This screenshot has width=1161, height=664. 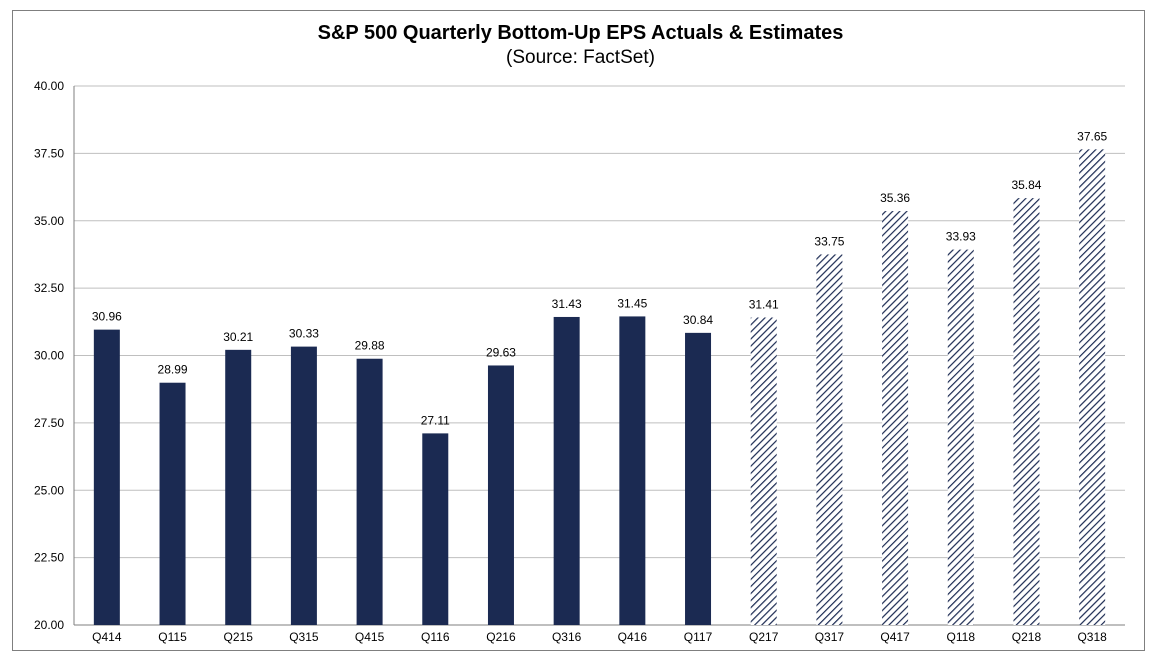 What do you see at coordinates (49, 423) in the screenshot?
I see `y-tick-label: 27.50` at bounding box center [49, 423].